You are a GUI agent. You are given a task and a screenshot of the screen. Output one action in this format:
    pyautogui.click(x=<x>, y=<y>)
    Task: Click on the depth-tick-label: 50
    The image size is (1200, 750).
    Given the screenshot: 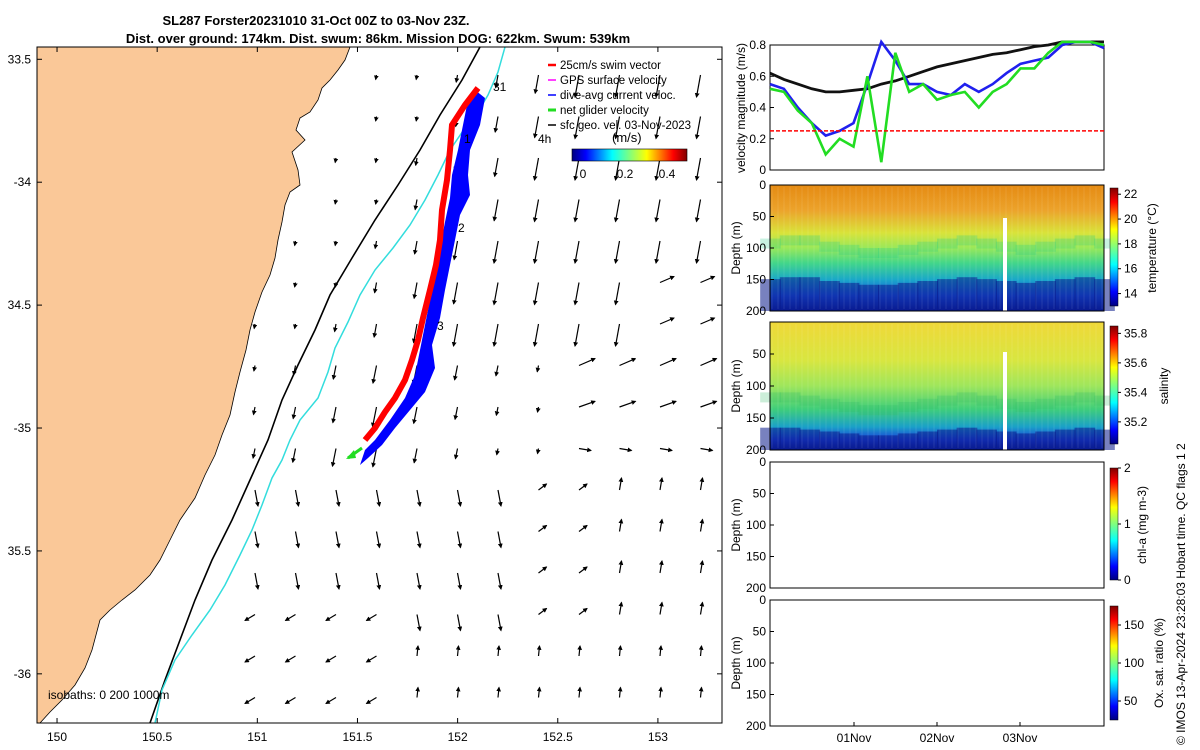 What is the action you would take?
    pyautogui.click(x=760, y=494)
    